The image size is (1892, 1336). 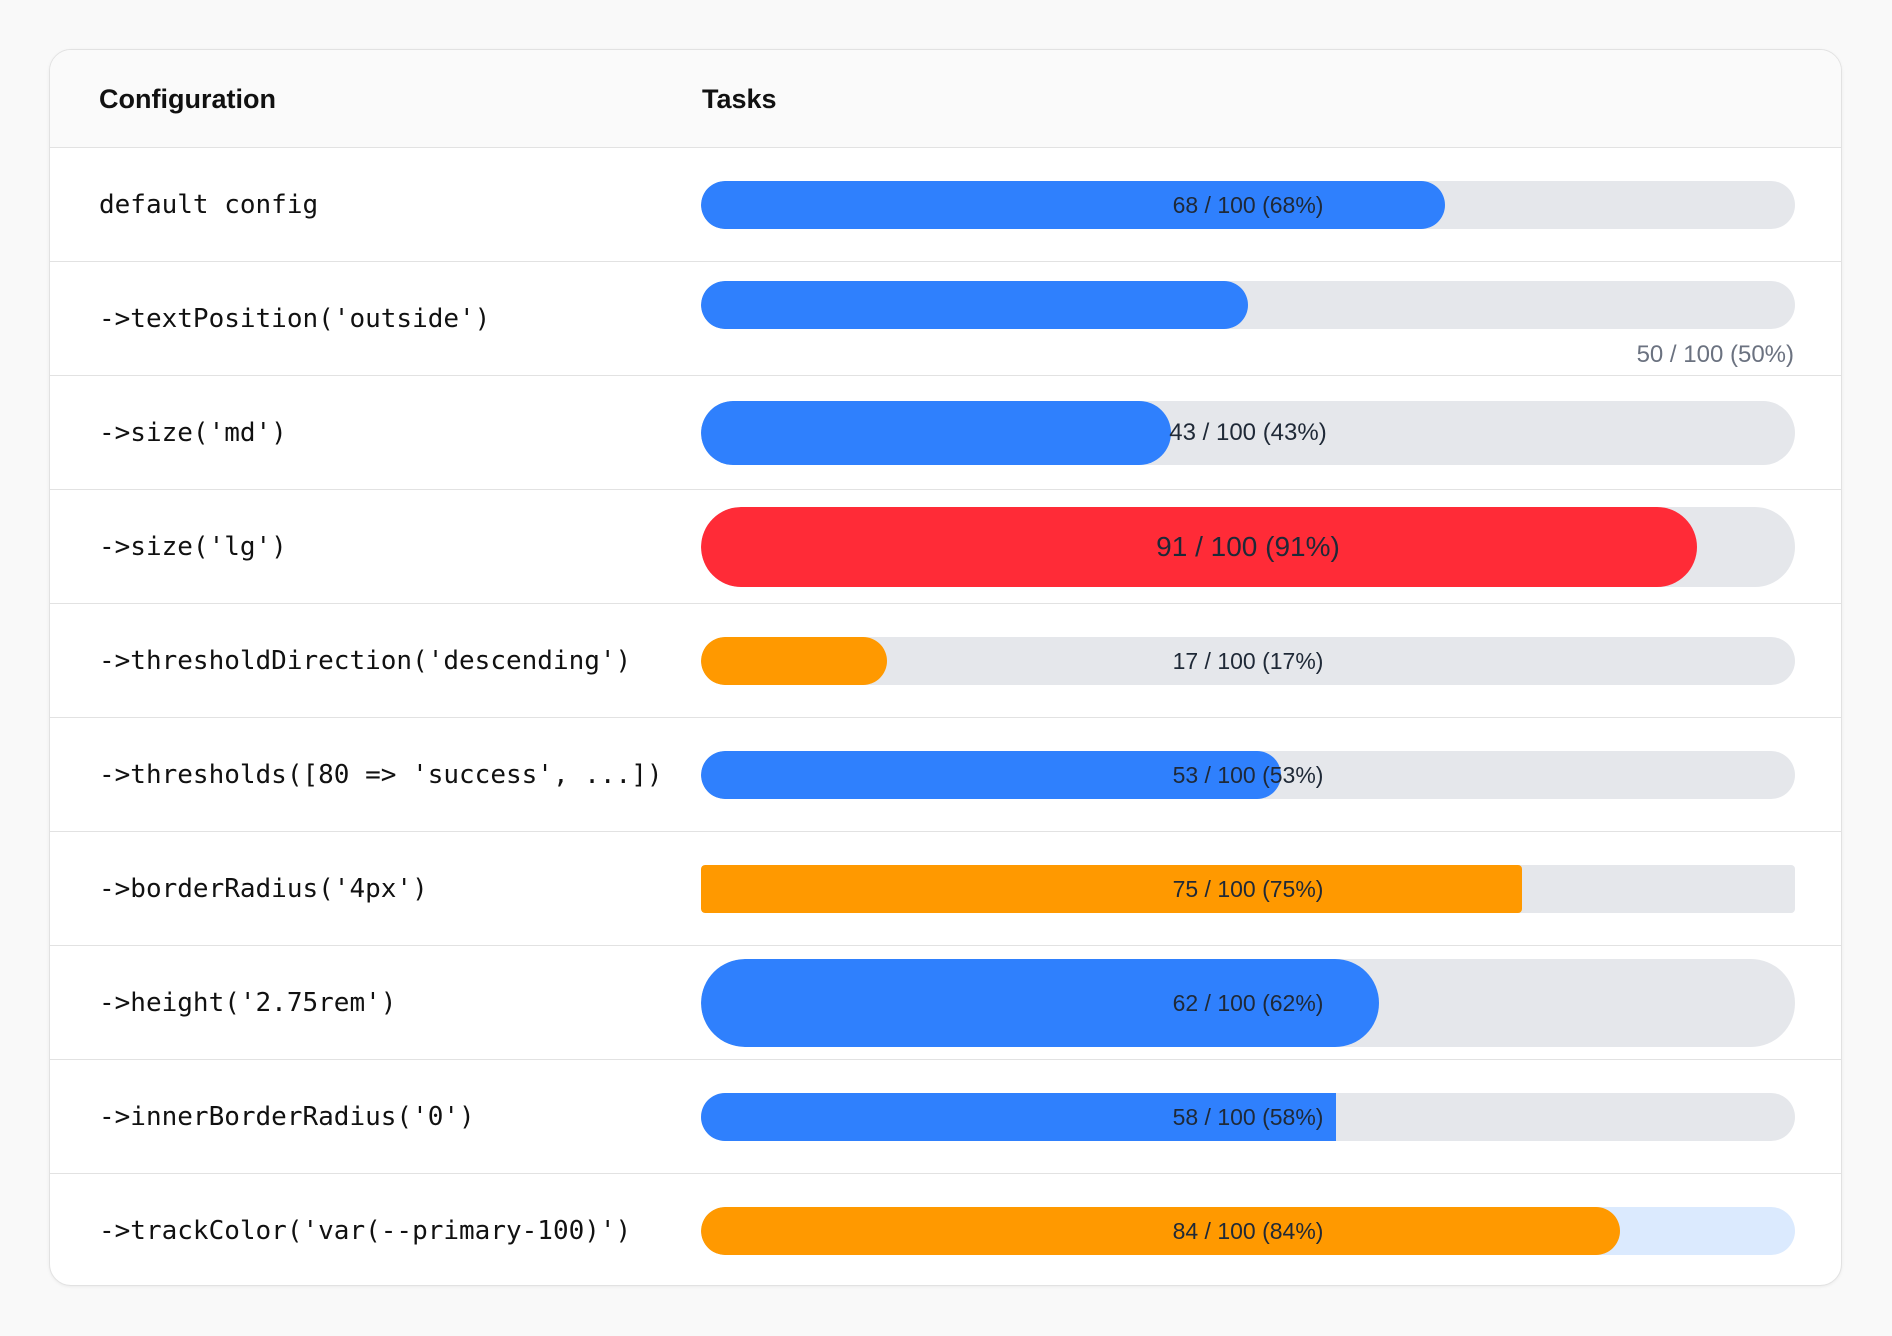 I want to click on progress-track: 75 / 100 (75%), so click(x=1248, y=889).